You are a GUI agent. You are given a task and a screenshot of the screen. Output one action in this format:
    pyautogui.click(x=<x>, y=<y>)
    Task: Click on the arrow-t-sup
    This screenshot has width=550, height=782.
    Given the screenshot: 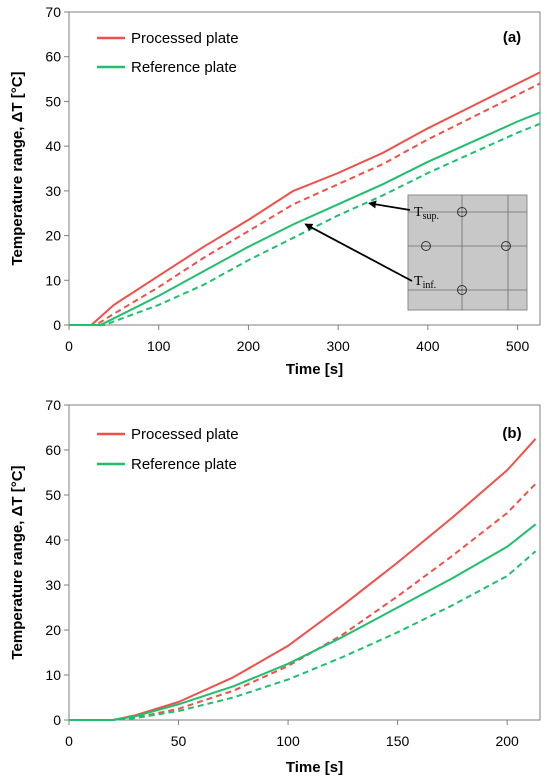 What is the action you would take?
    pyautogui.click(x=389, y=205)
    